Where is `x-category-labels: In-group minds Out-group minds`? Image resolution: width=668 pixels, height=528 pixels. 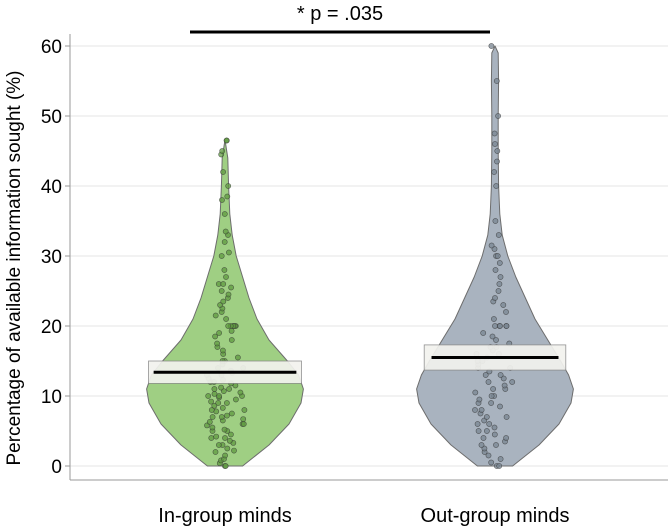
x-category-labels: In-group minds Out-group minds is located at coordinates (363, 516).